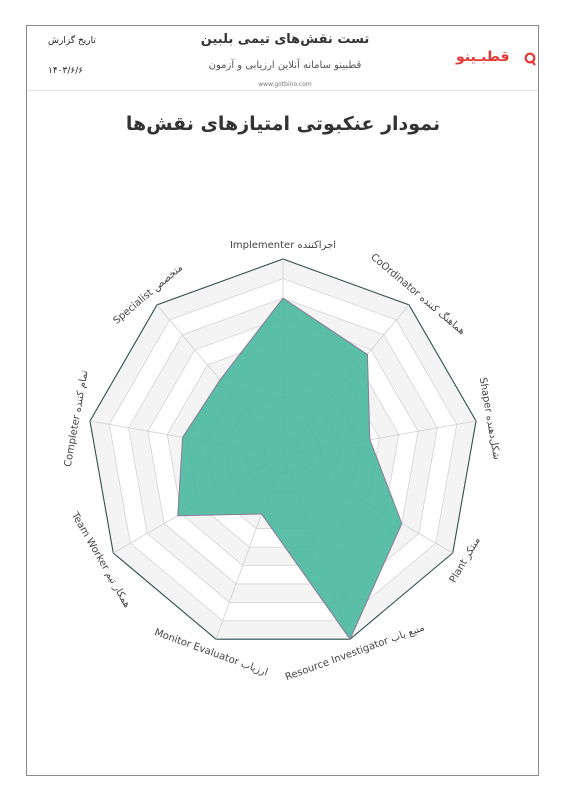 This screenshot has width=566, height=801. Describe the element at coordinates (530, 59) in the screenshot. I see `logo-q-icon` at that location.